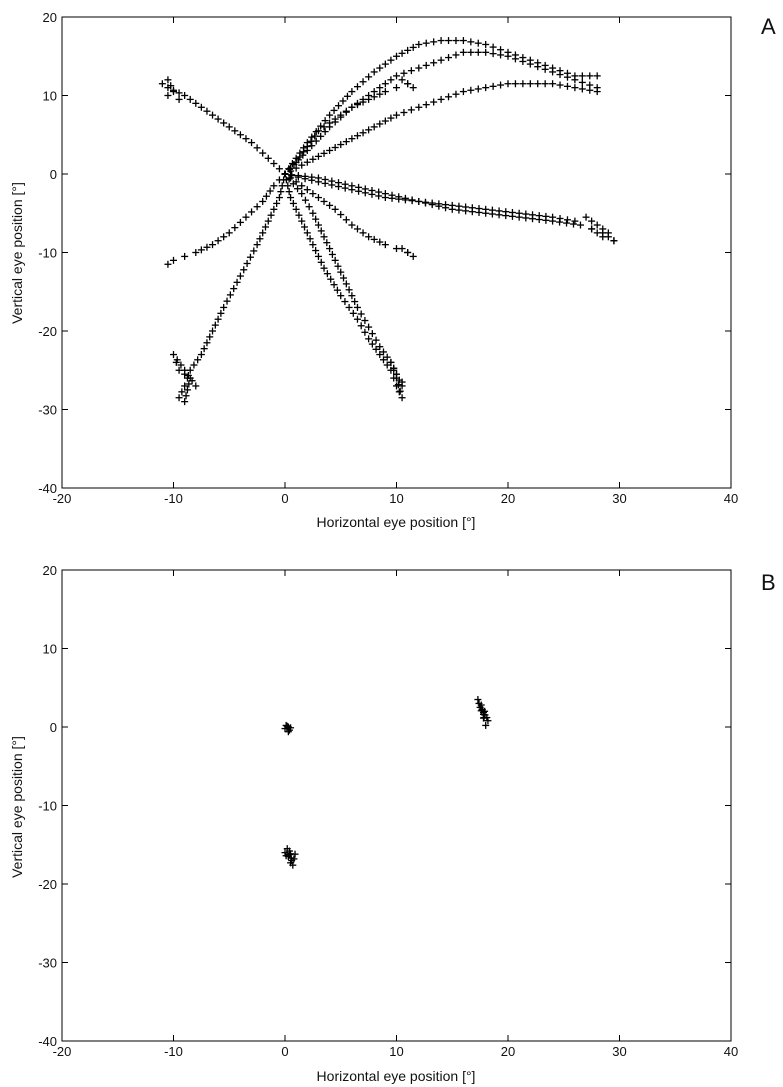 The width and height of the screenshot is (783, 1087). Describe the element at coordinates (386, 782) in the screenshot. I see `data-markers` at that location.